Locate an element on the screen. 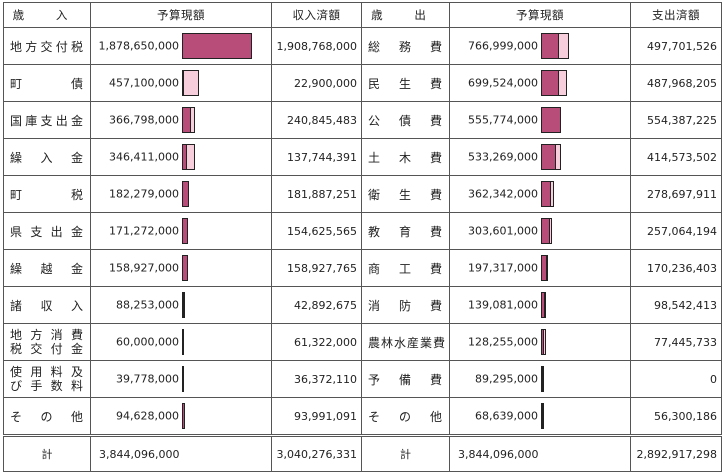 The width and height of the screenshot is (725, 476). expenditure-actual: 278,697,911 is located at coordinates (676, 194).